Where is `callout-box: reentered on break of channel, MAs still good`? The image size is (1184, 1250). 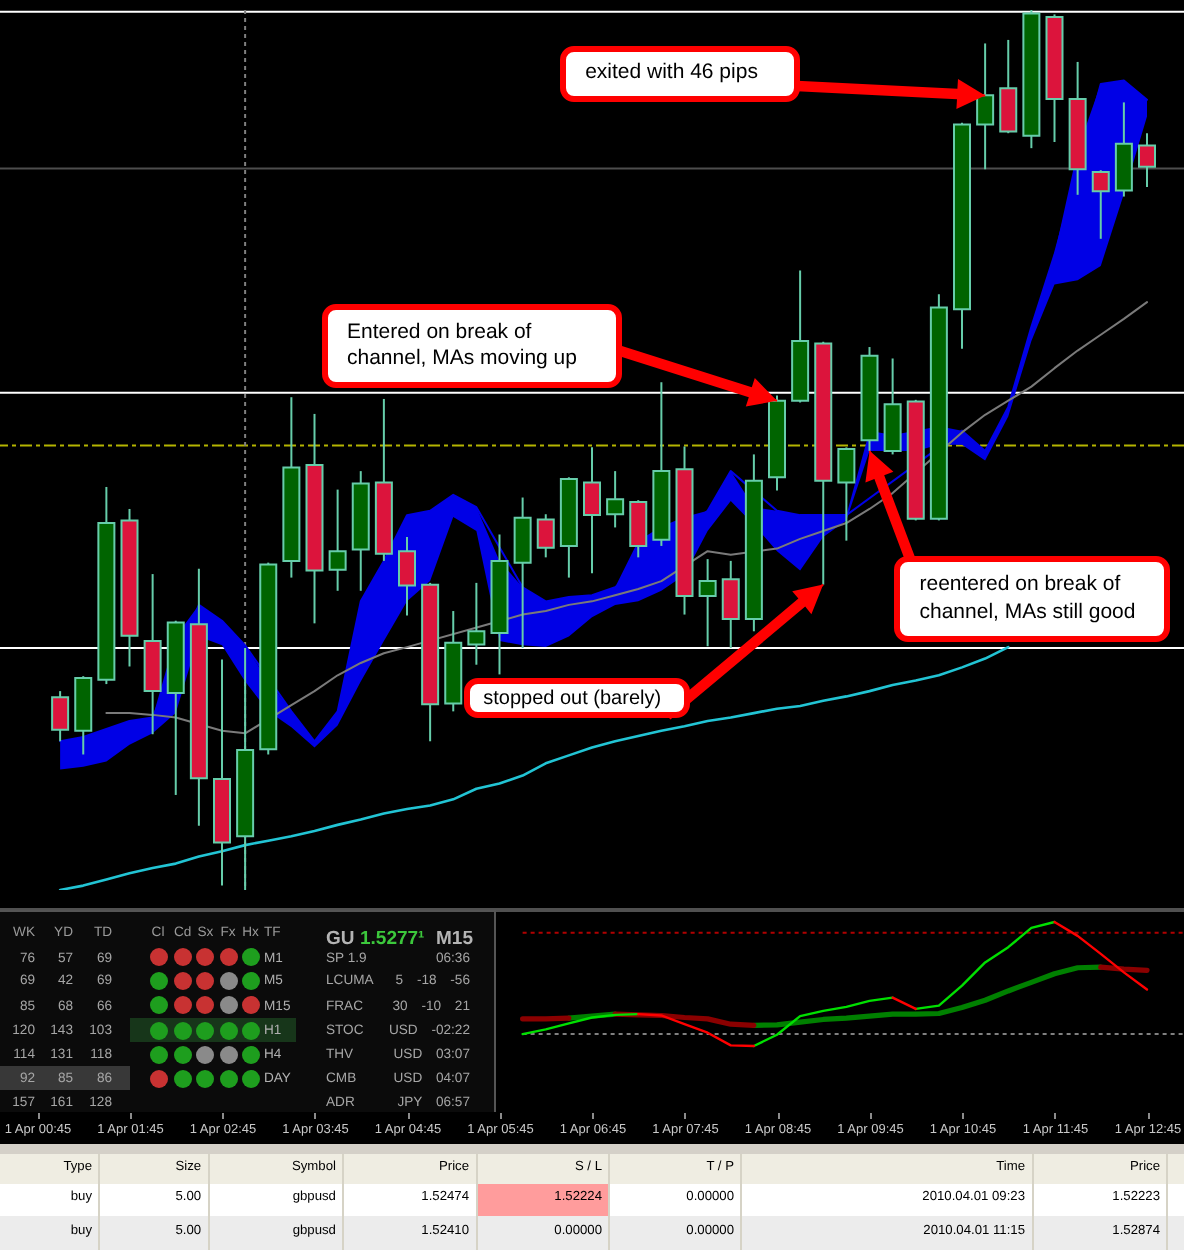 callout-box: reentered on break of channel, MAs still good is located at coordinates (1031, 599).